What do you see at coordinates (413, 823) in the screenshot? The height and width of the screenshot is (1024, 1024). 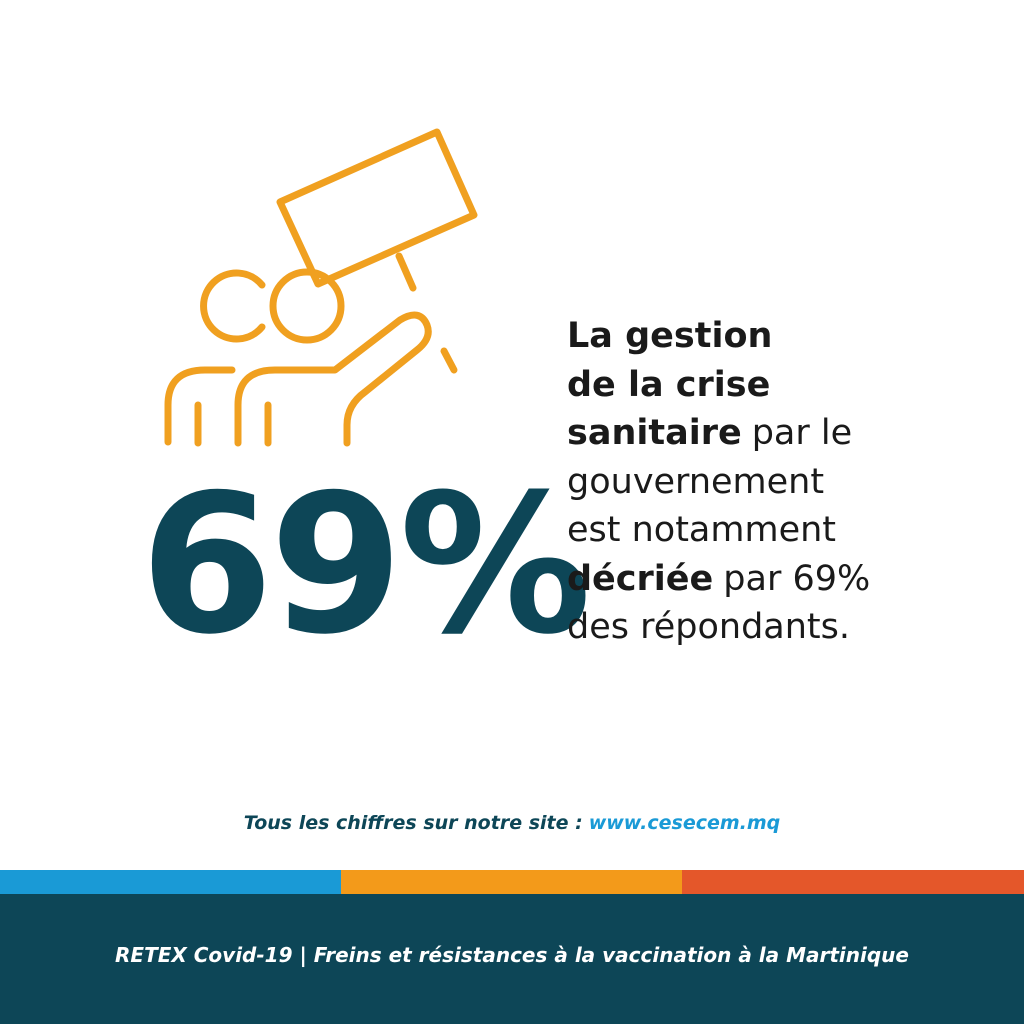 I see `footer-text: Tous les chiffres sur notre site :` at bounding box center [413, 823].